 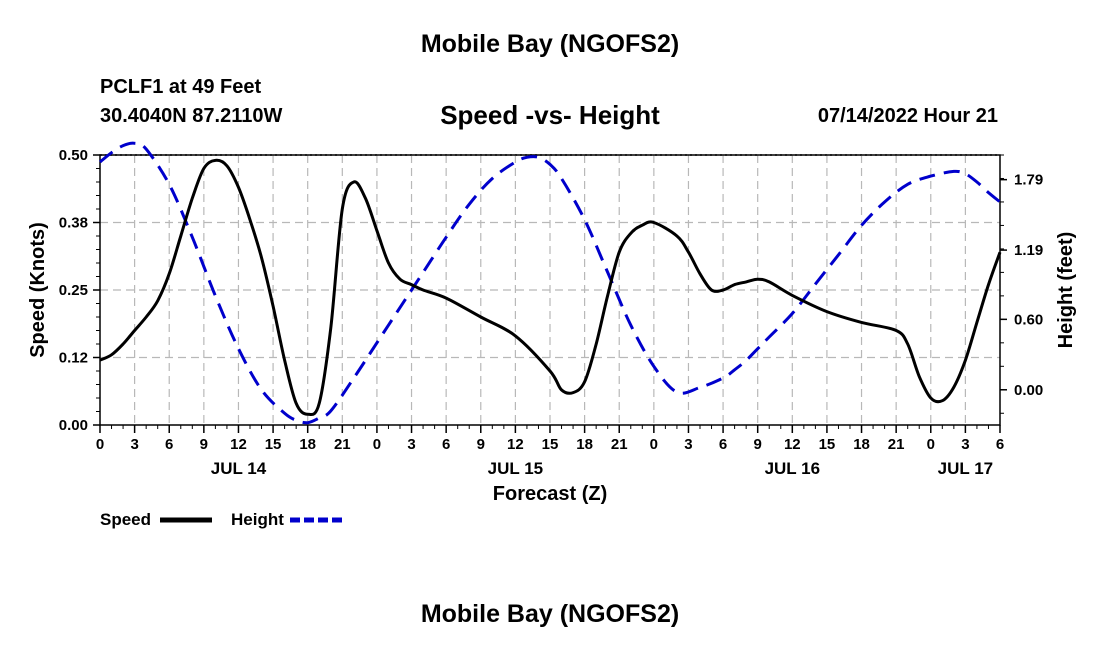 I want to click on right-tick-label: 1.79, so click(x=1028, y=180).